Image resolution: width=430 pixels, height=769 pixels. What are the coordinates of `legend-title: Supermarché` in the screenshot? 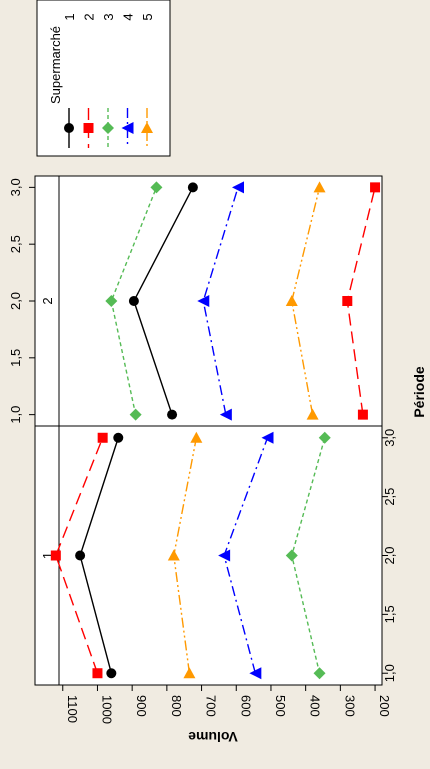 It's located at (55, 65).